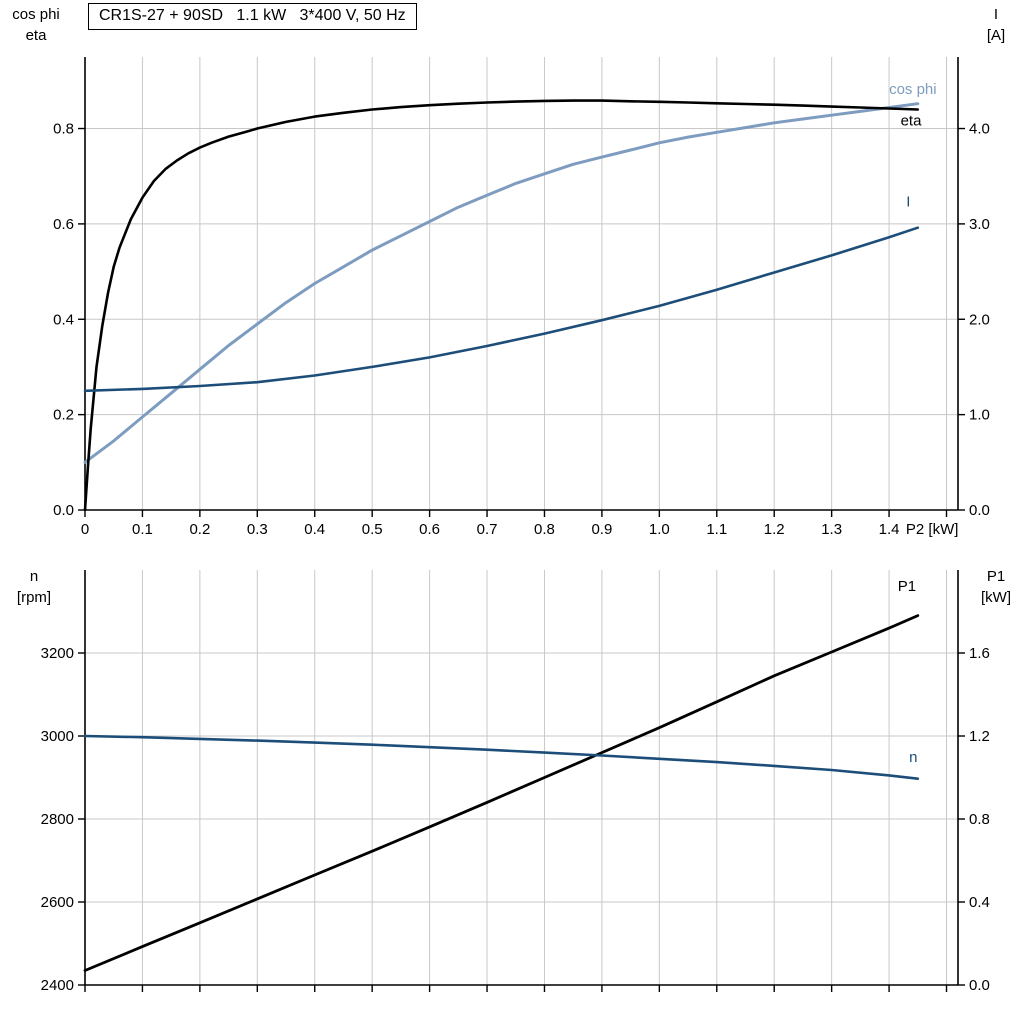 Image resolution: width=1024 pixels, height=1024 pixels. I want to click on axis-title-line: [kW], so click(996, 597).